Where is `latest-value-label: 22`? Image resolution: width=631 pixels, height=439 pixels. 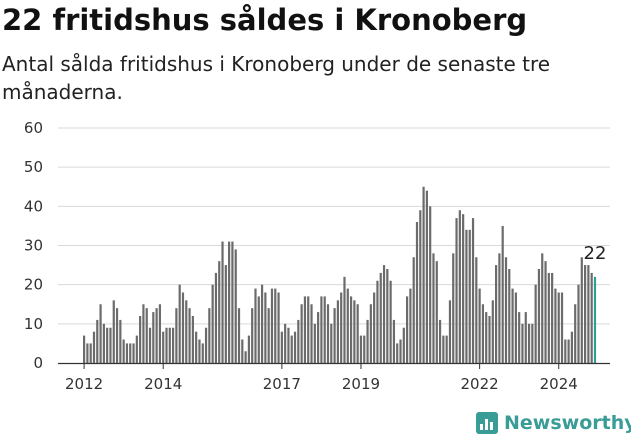 latest-value-label: 22 is located at coordinates (595, 253).